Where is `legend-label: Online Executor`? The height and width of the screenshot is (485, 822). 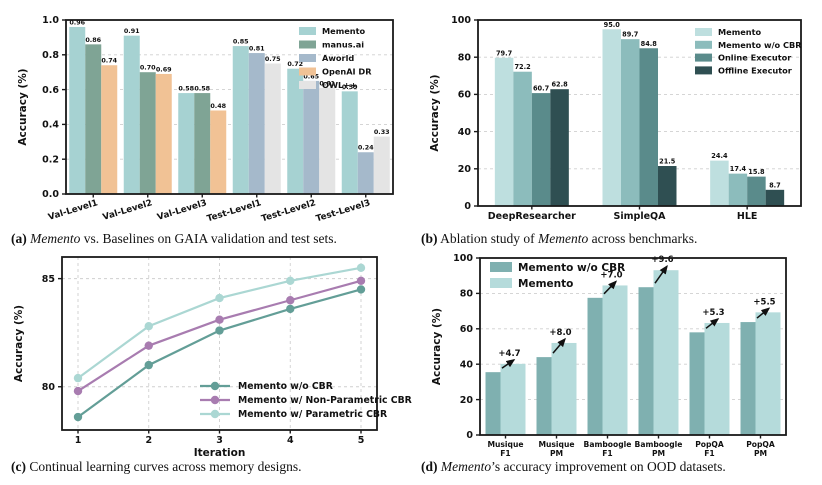
legend-label: Online Executor is located at coordinates (755, 58).